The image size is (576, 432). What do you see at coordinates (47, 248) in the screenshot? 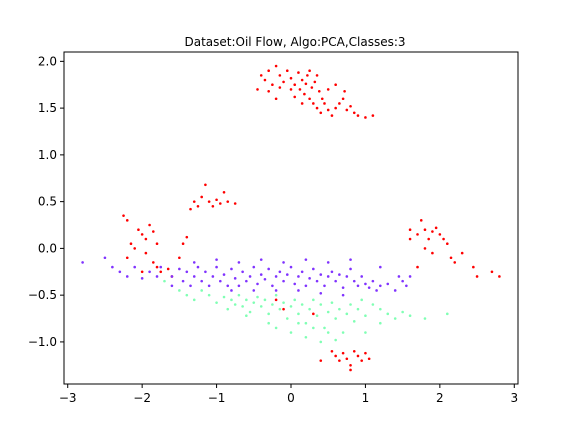
I see `y-tick-label: 0.0` at bounding box center [47, 248].